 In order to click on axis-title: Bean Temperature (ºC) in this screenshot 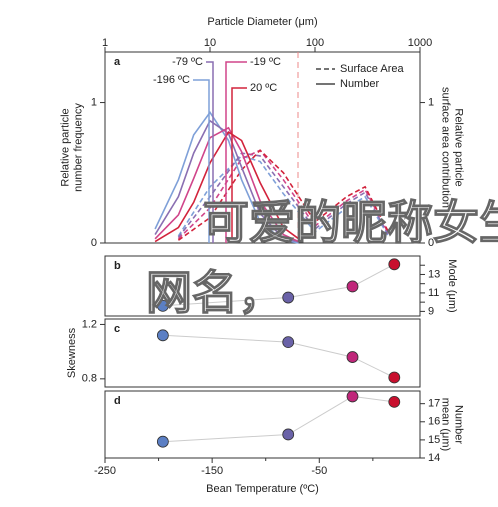, I will do `click(262, 489)`.